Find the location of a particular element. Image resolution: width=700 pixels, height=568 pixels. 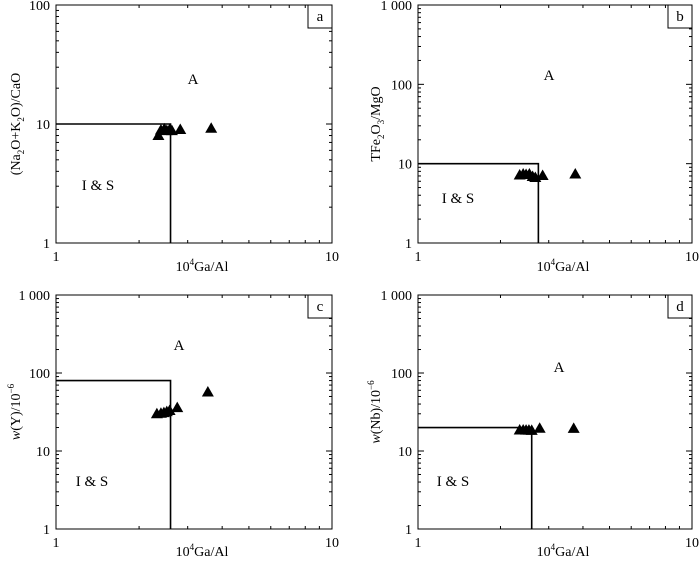

y-axis-label: w(Y)/10−6 is located at coordinates (15, 411).